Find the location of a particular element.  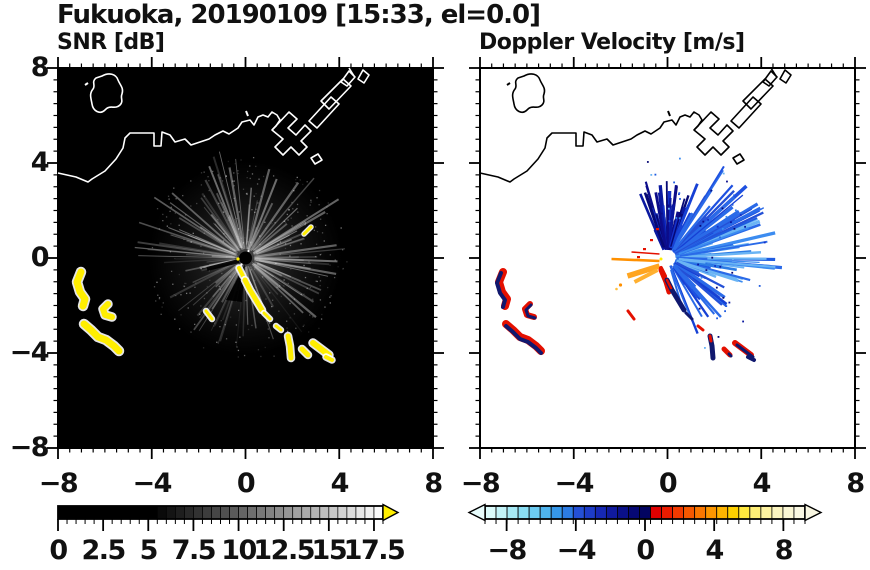

snr-y-tick-label: −4 is located at coordinates (29, 352).